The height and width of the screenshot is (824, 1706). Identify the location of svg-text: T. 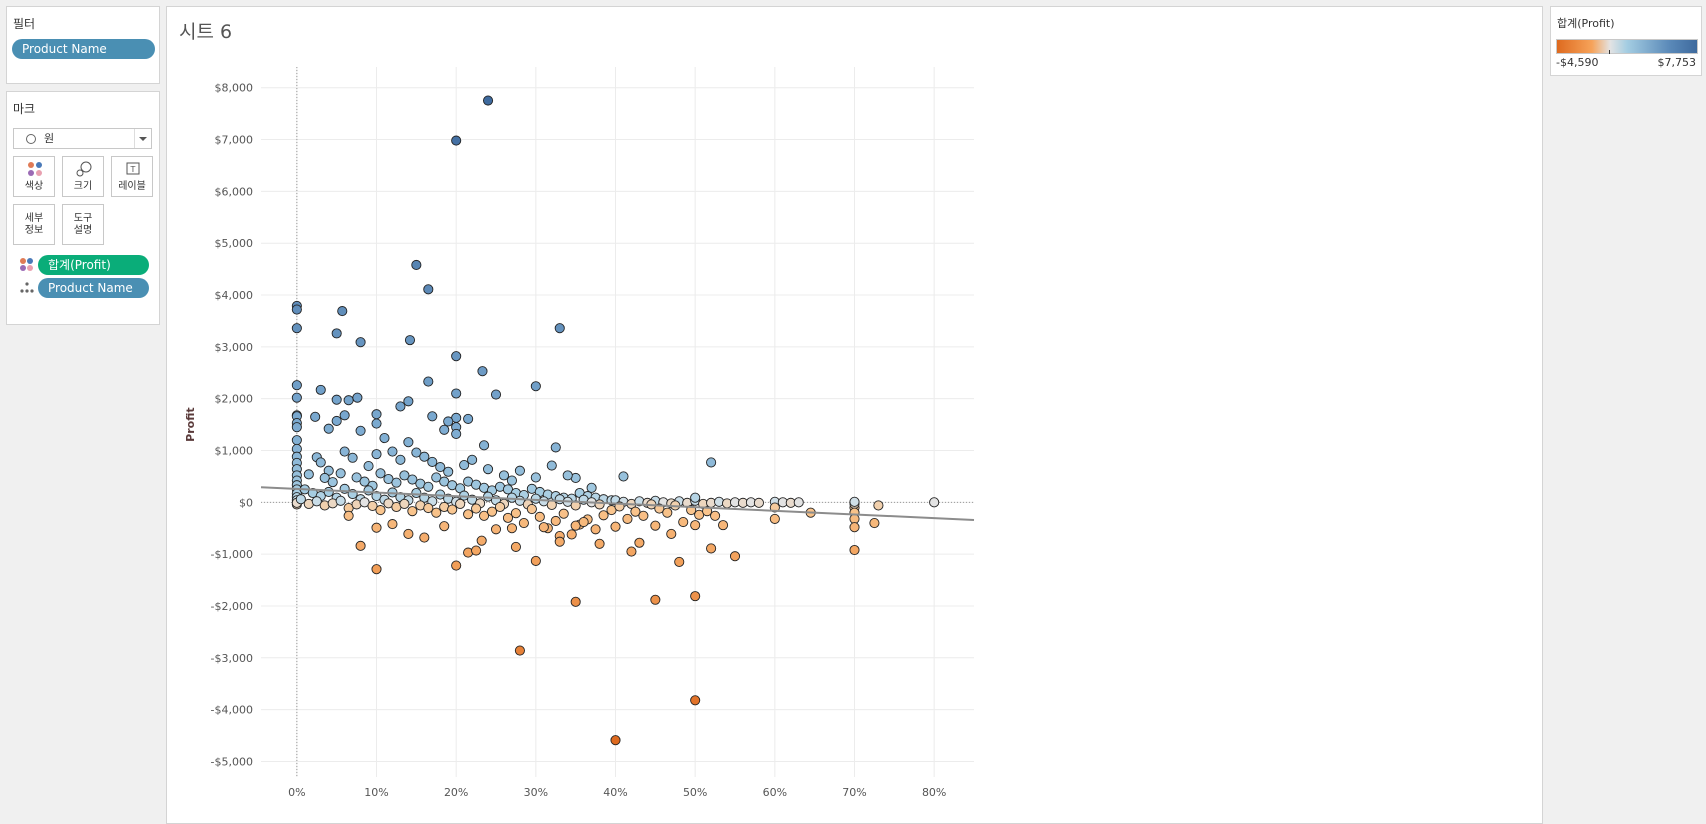
(133, 169).